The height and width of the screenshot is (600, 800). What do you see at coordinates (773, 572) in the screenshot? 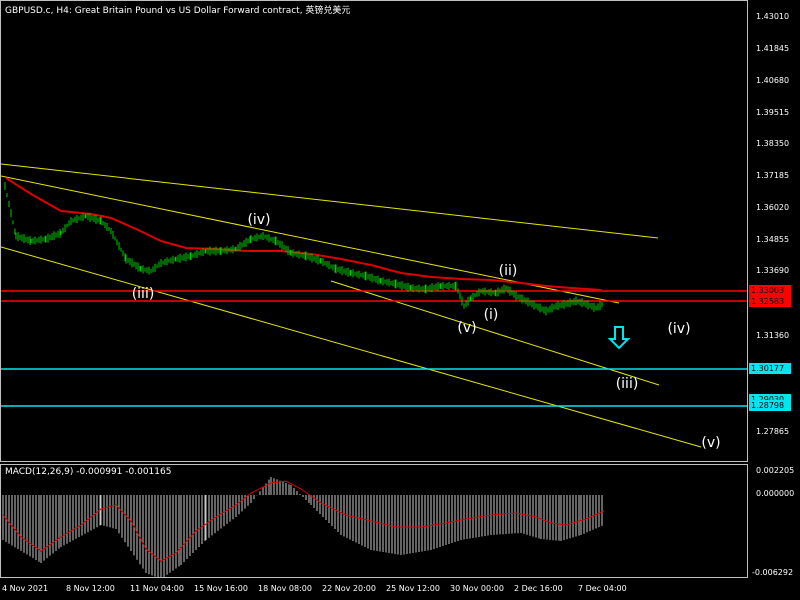
I see `macd-axis-label: -0.006292` at bounding box center [773, 572].